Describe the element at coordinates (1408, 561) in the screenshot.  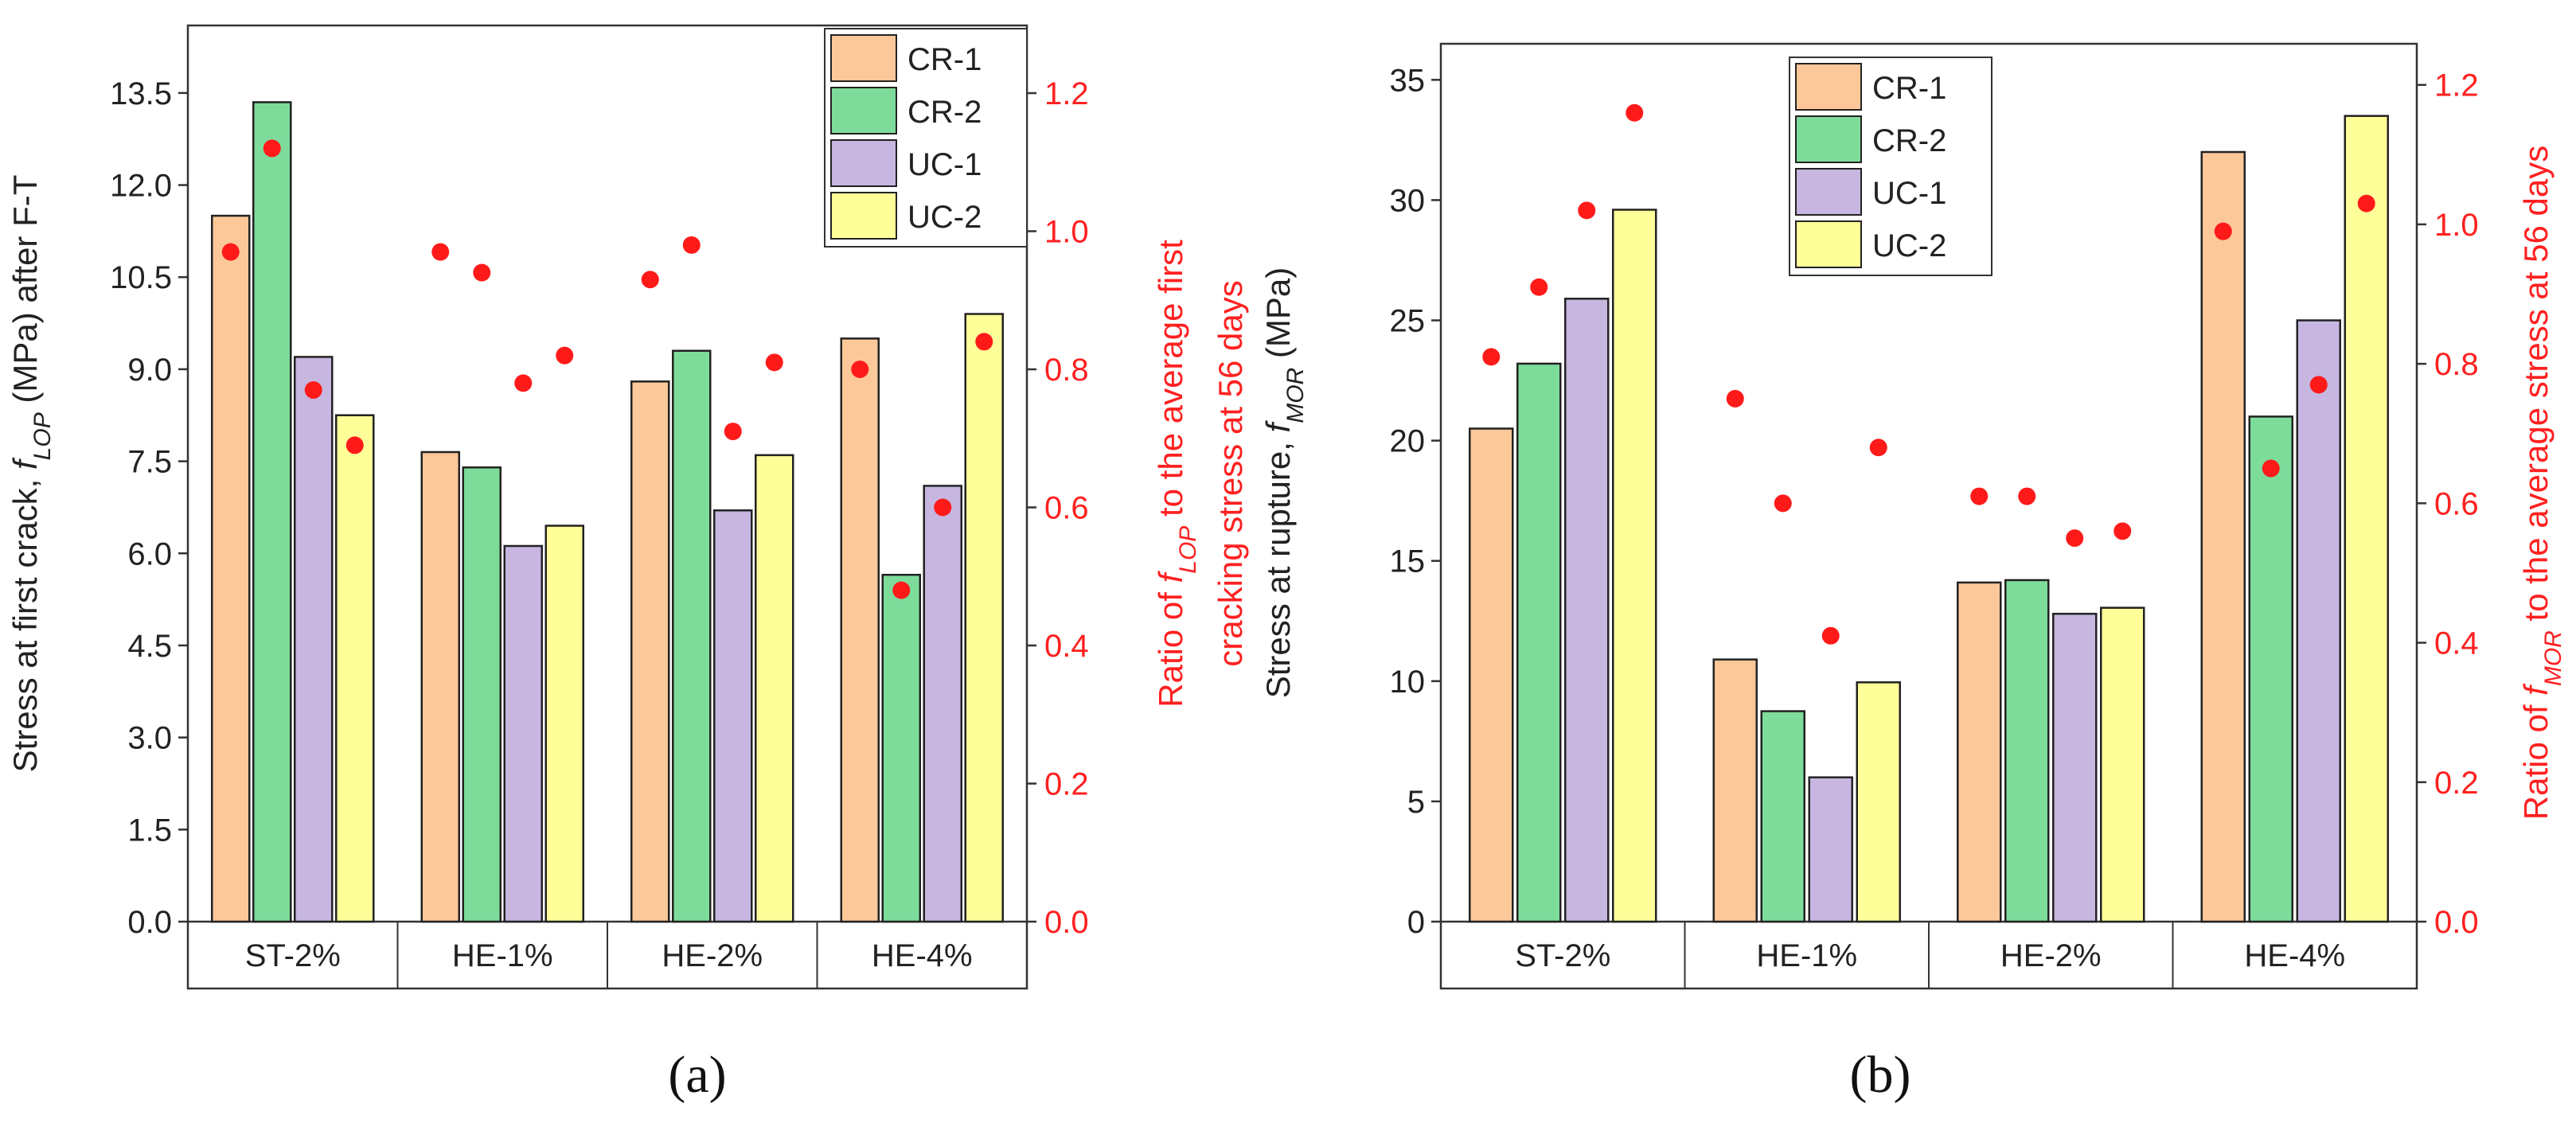
I see `y-tick-label: 15` at that location.